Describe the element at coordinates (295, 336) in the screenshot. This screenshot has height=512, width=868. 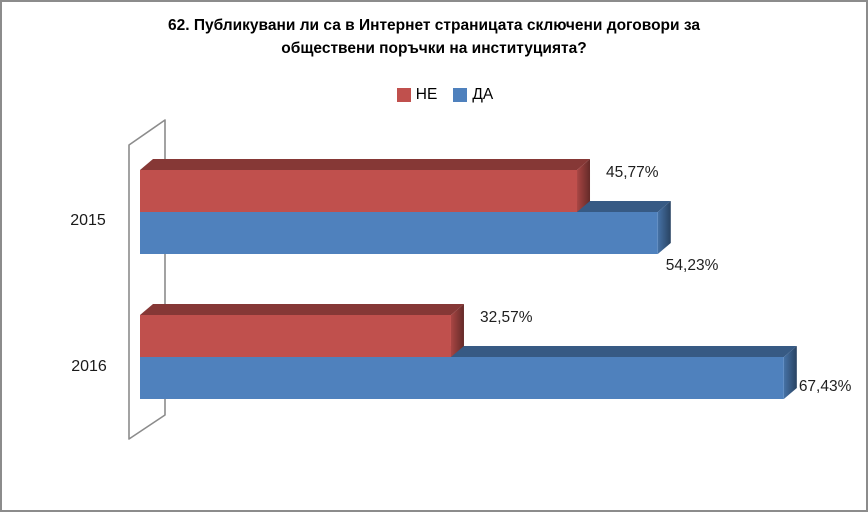
I see `bar-front-face-НЕ-2016` at that location.